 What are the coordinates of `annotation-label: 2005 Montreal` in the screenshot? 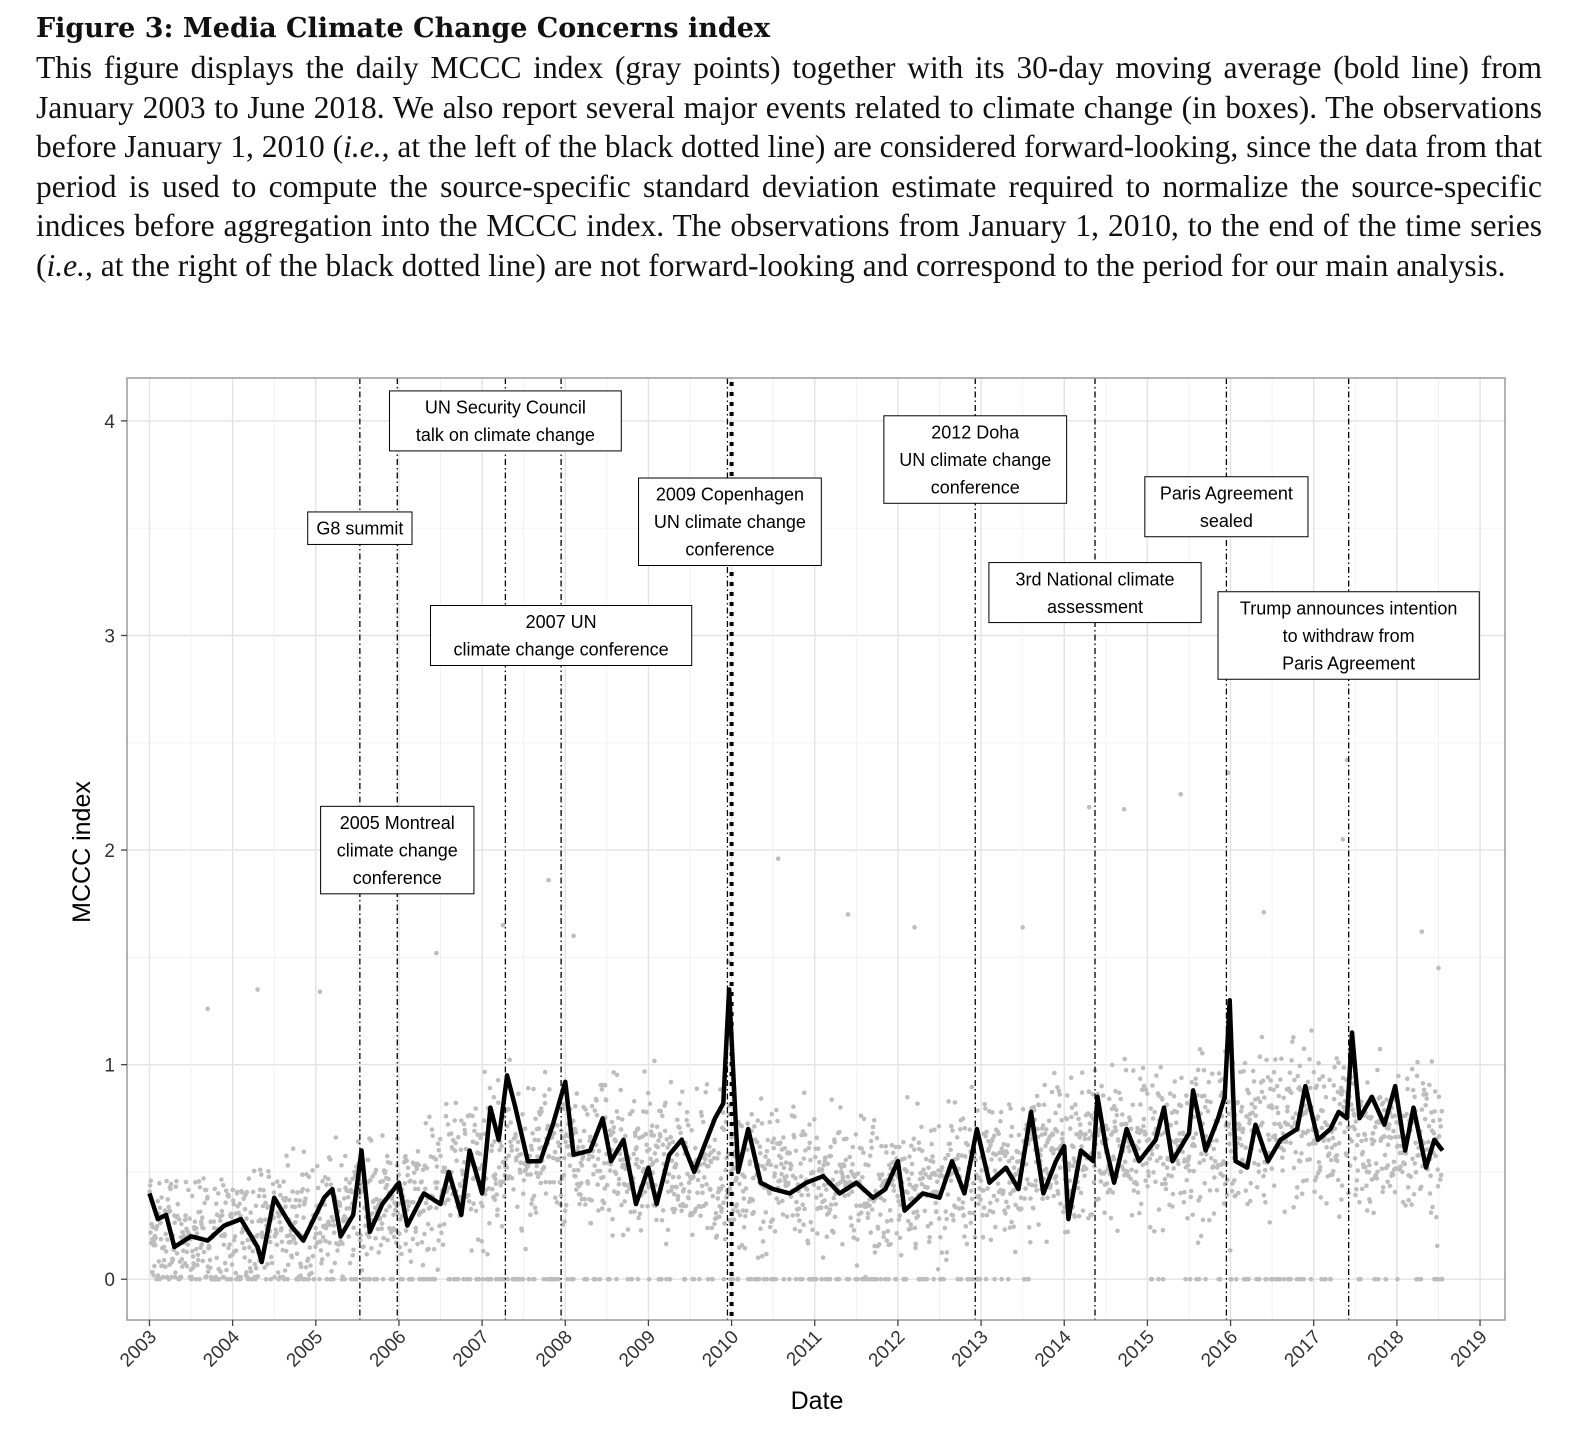 It's located at (397, 823).